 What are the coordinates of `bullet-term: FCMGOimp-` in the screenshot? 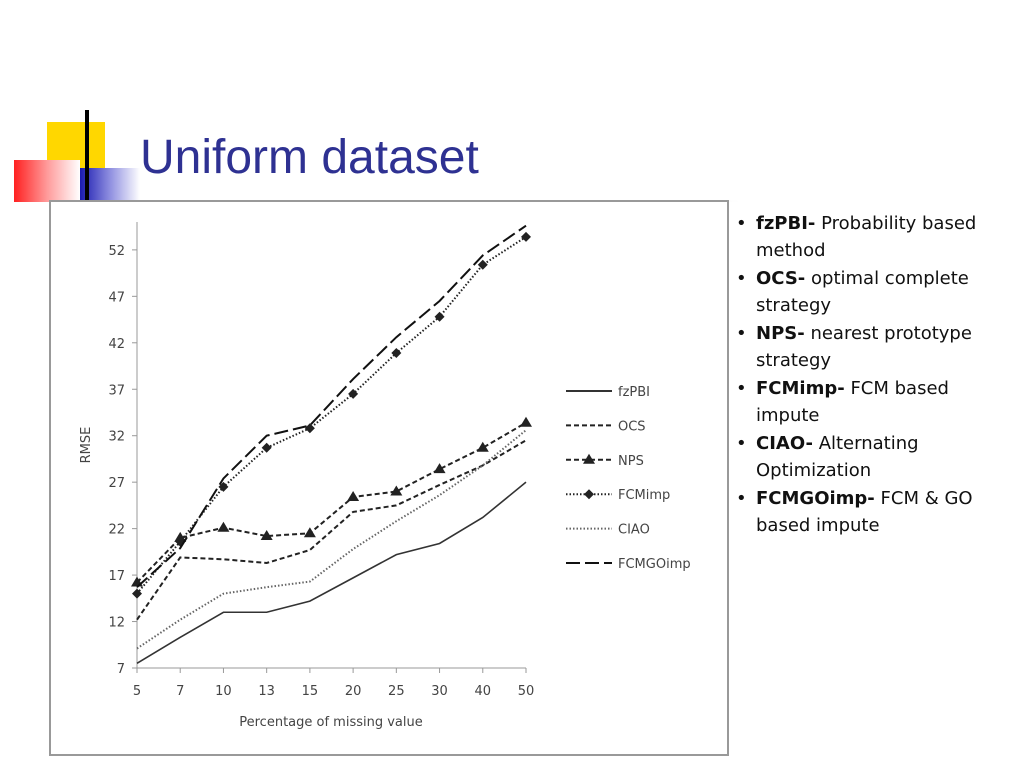 It's located at (815, 498).